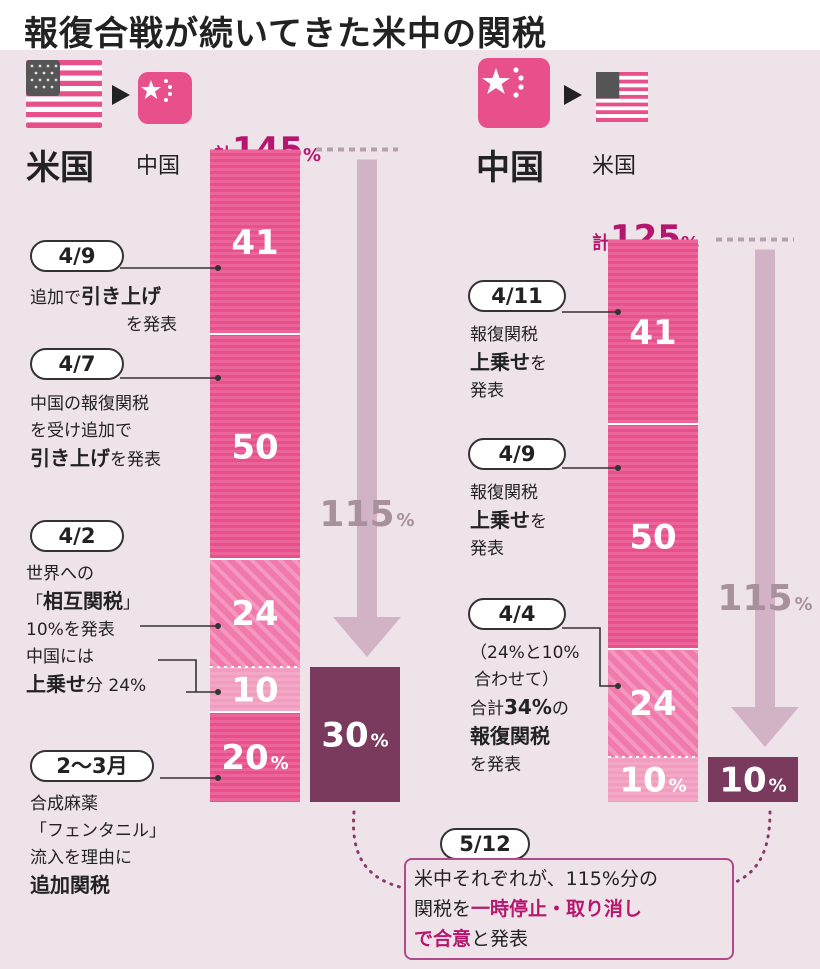 Image resolution: width=820 pixels, height=969 pixels. What do you see at coordinates (95, 432) in the screenshot?
I see `event-text: 中国の報復関税 を受け追加で 引き上げを発表` at bounding box center [95, 432].